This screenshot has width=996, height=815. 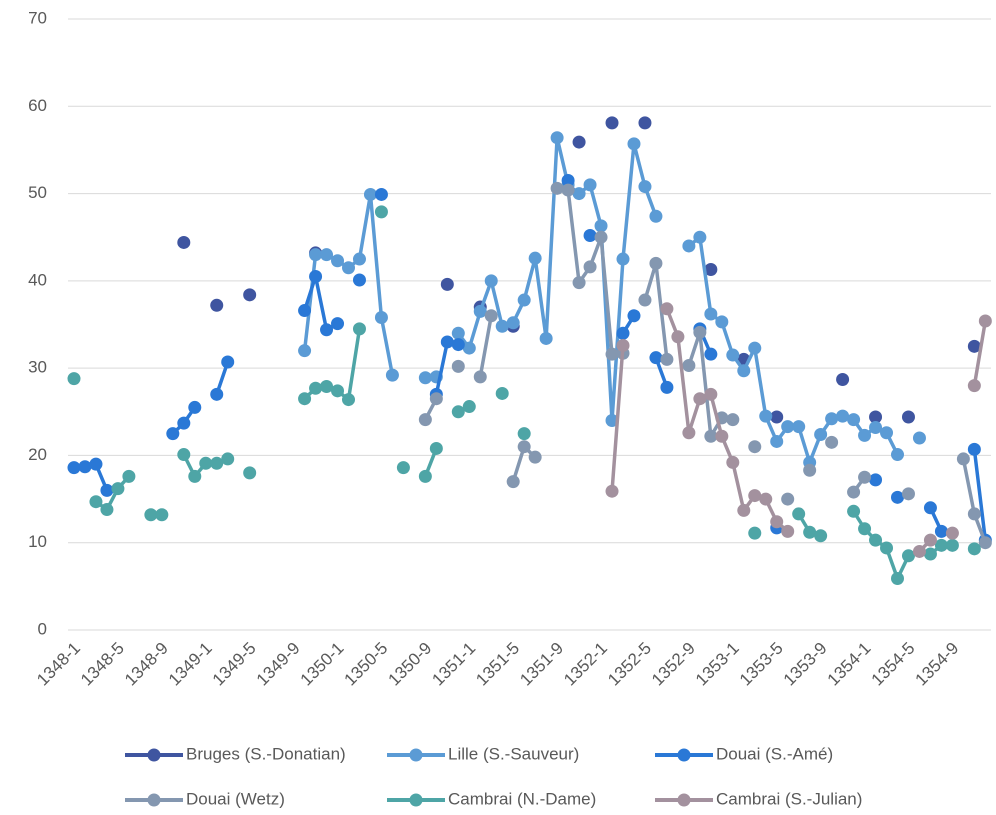 I want to click on legend-label: Cambrai (N.-Dame), so click(x=522, y=798).